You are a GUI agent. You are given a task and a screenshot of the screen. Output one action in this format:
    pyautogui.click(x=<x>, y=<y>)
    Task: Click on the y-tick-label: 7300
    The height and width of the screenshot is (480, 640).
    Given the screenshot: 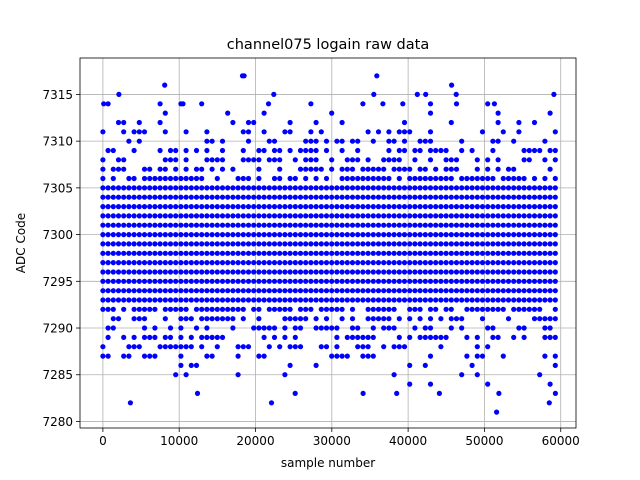 What is the action you would take?
    pyautogui.click(x=57, y=235)
    